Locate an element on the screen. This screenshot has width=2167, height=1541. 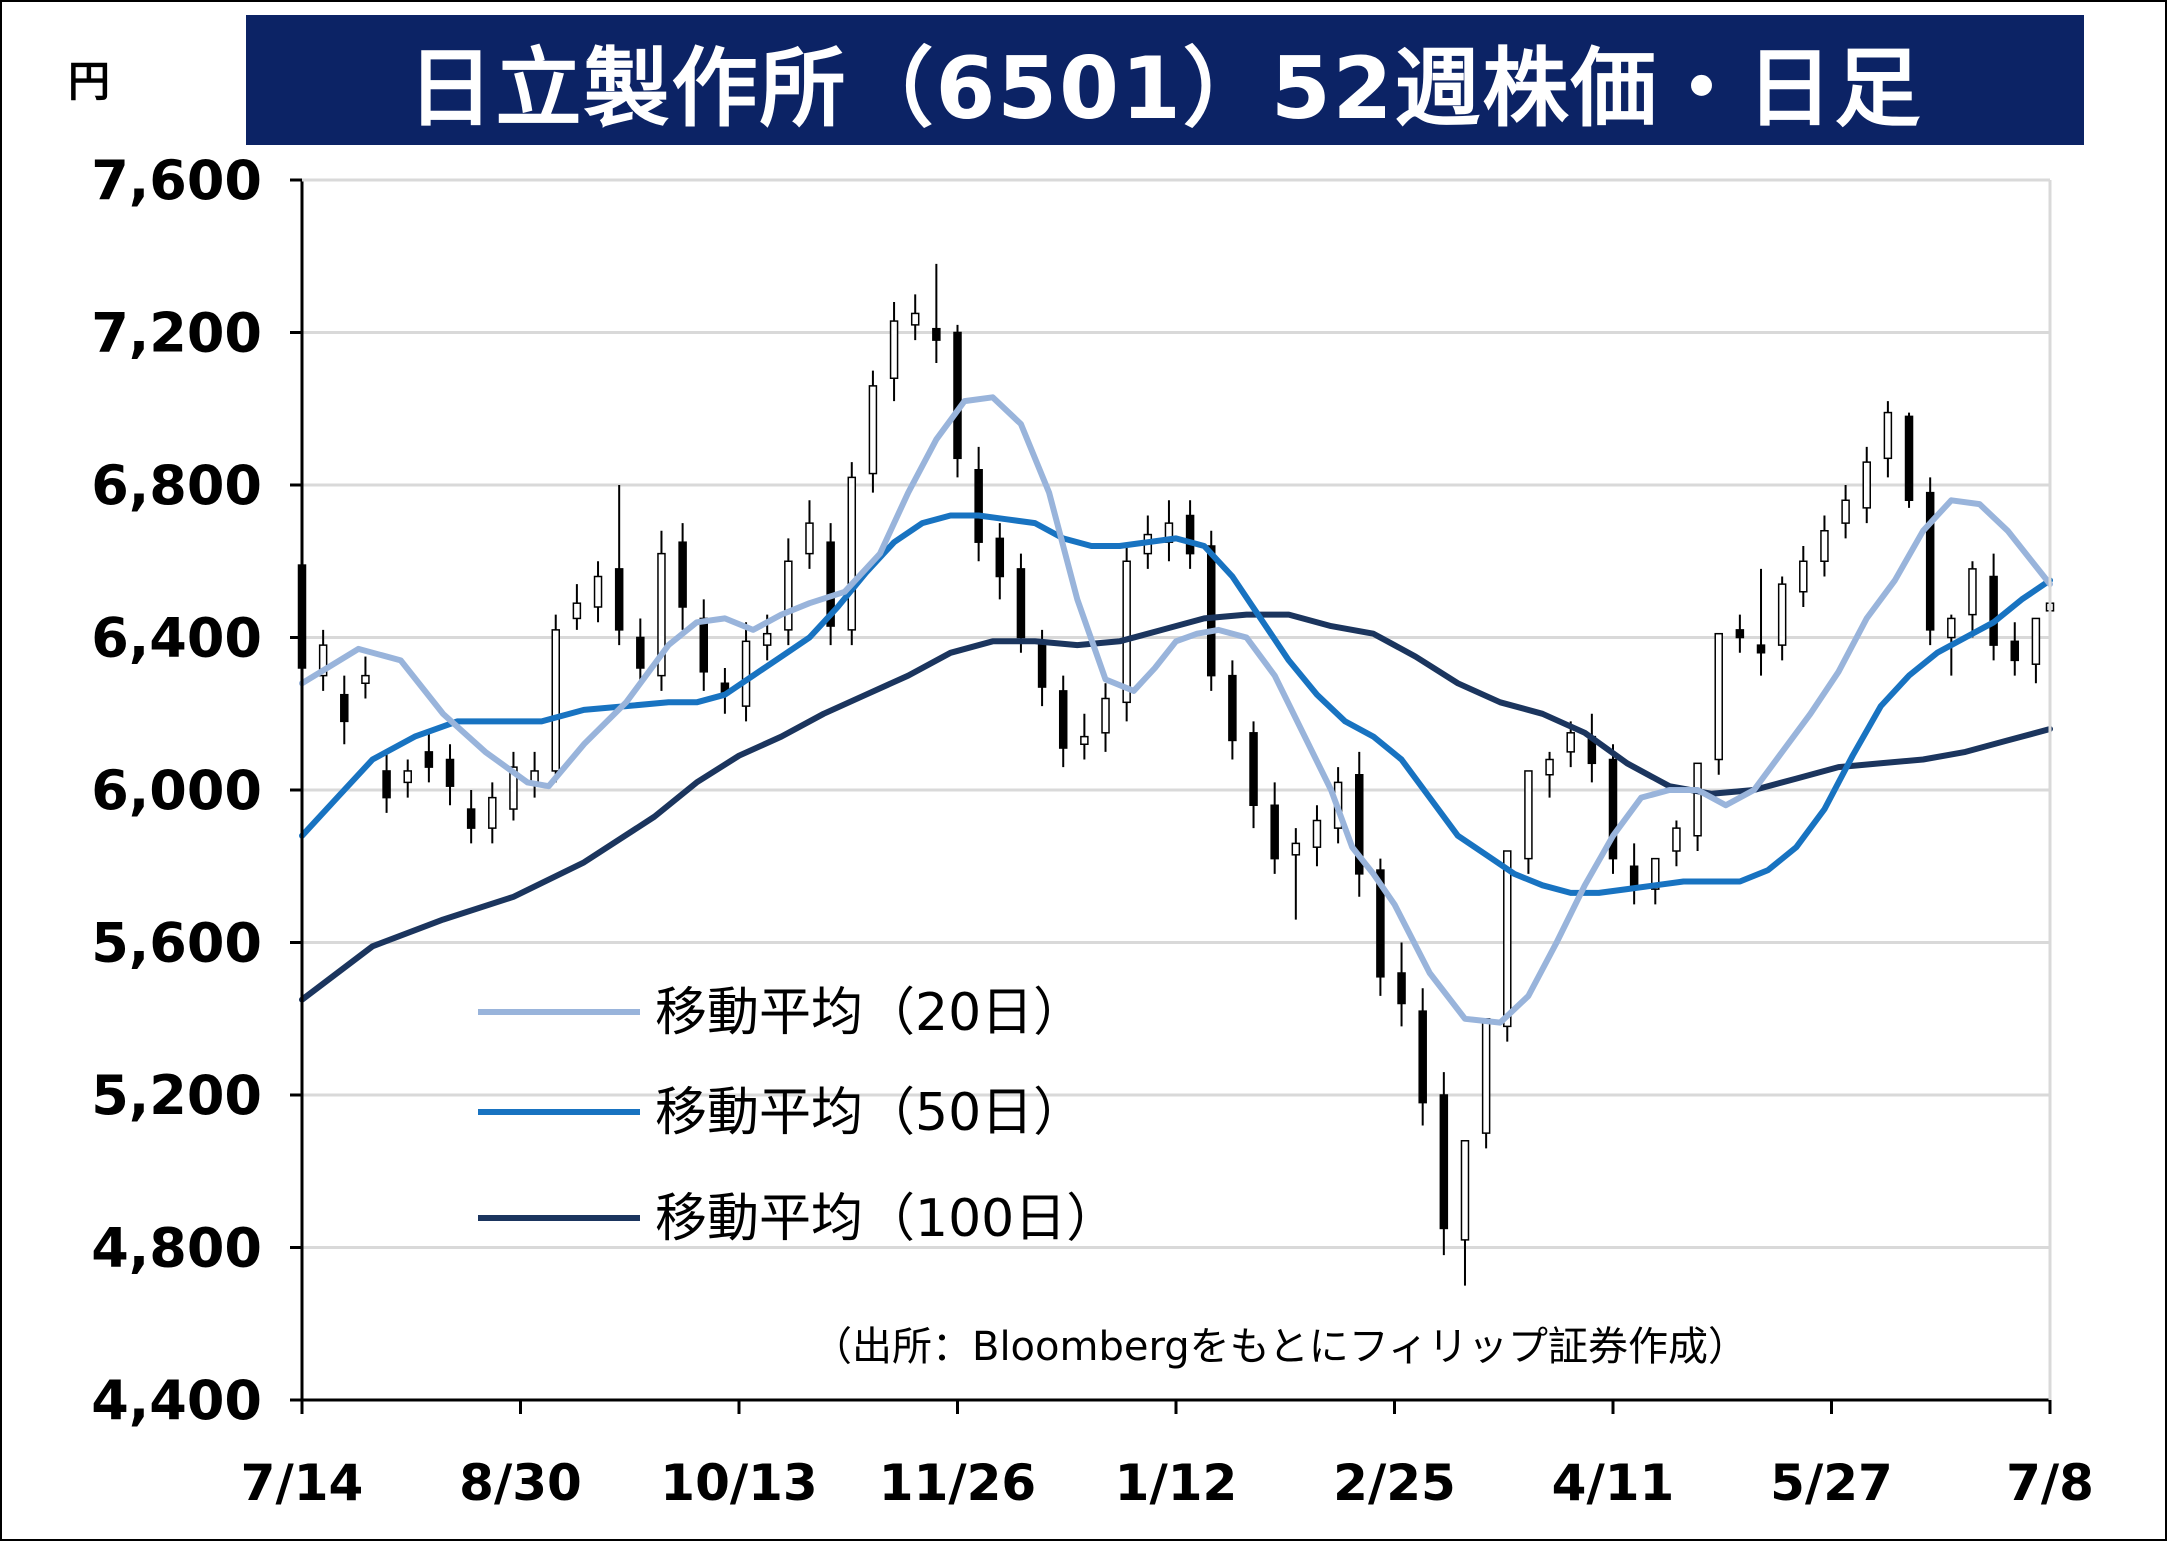
legend-label-ma50: 移動平均（50日） is located at coordinates (870, 1113).